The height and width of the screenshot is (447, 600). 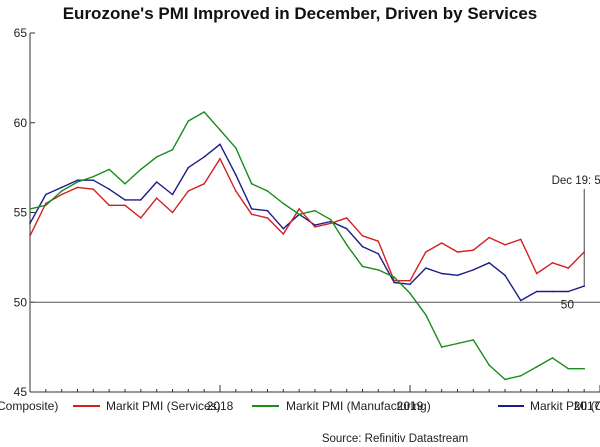 What do you see at coordinates (395, 439) in the screenshot?
I see `source-note: Source: Refinitiv Datastream` at bounding box center [395, 439].